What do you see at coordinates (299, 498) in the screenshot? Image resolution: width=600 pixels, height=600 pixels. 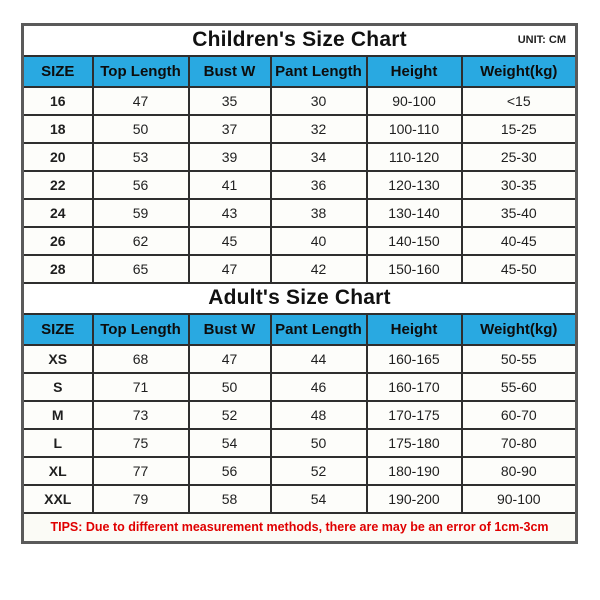 I see `table-row: XXL 79 58 54 190-200 90-100` at bounding box center [299, 498].